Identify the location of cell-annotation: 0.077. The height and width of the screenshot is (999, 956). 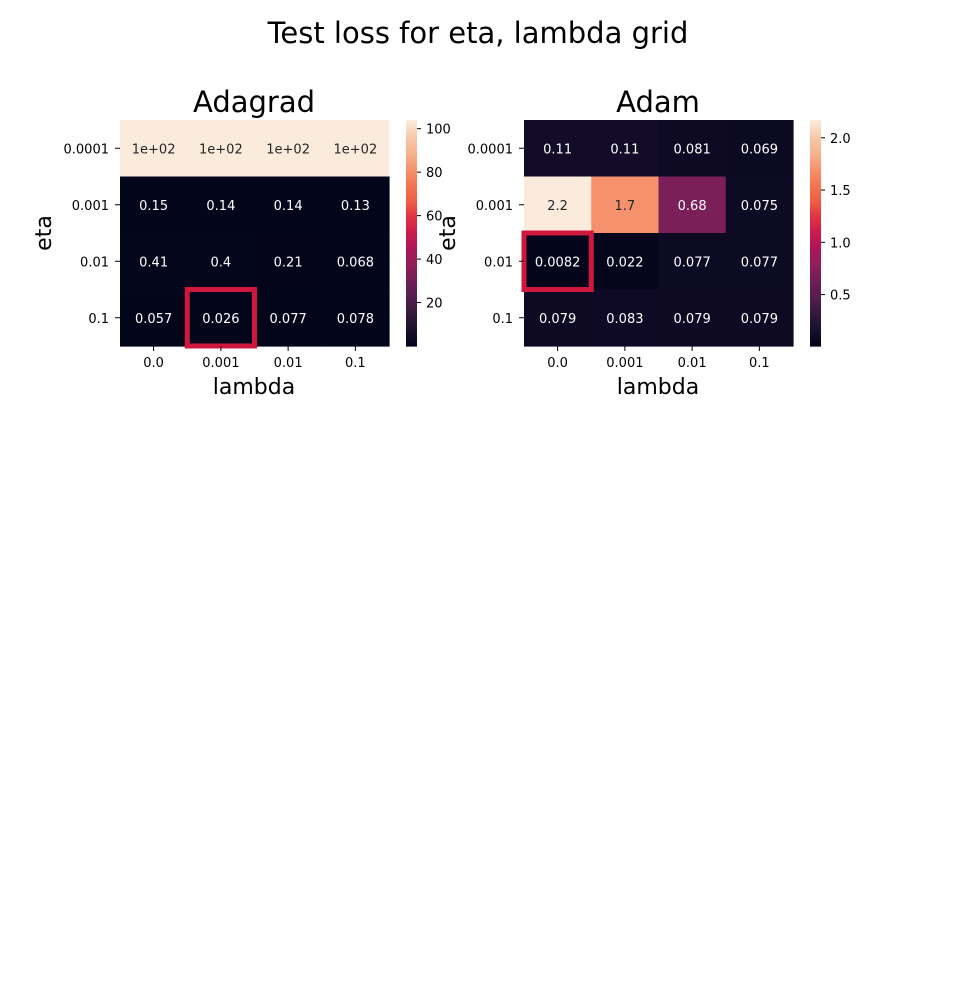
(288, 319).